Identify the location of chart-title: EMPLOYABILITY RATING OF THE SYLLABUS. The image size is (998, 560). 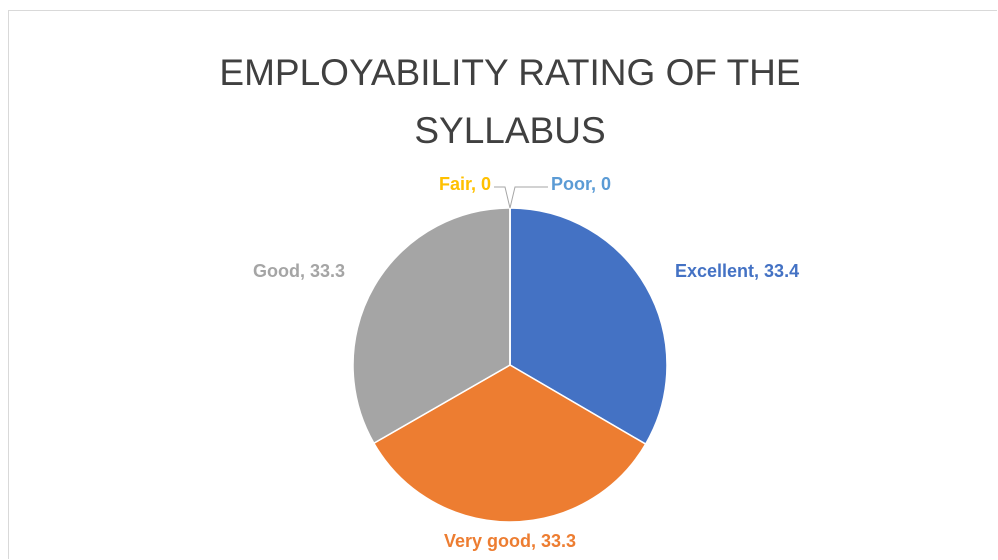
(510, 101).